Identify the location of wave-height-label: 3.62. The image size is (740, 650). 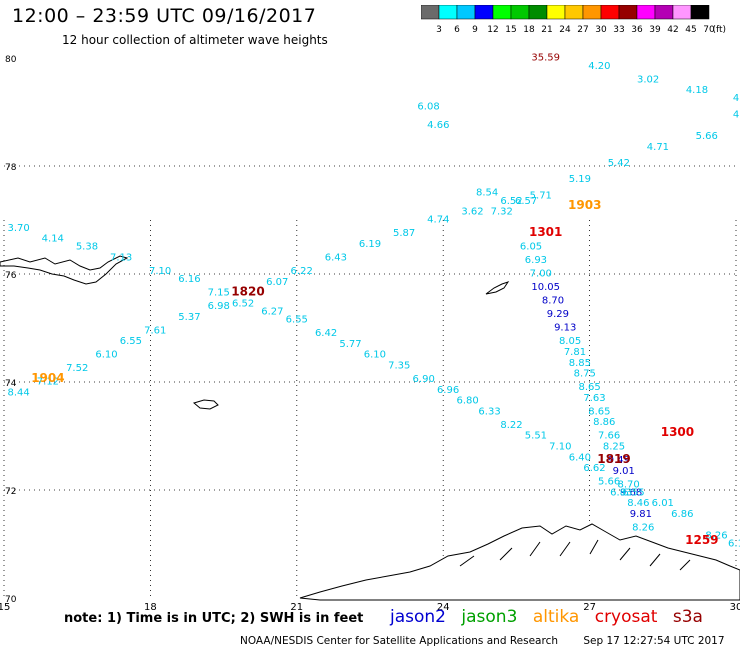
(472, 212).